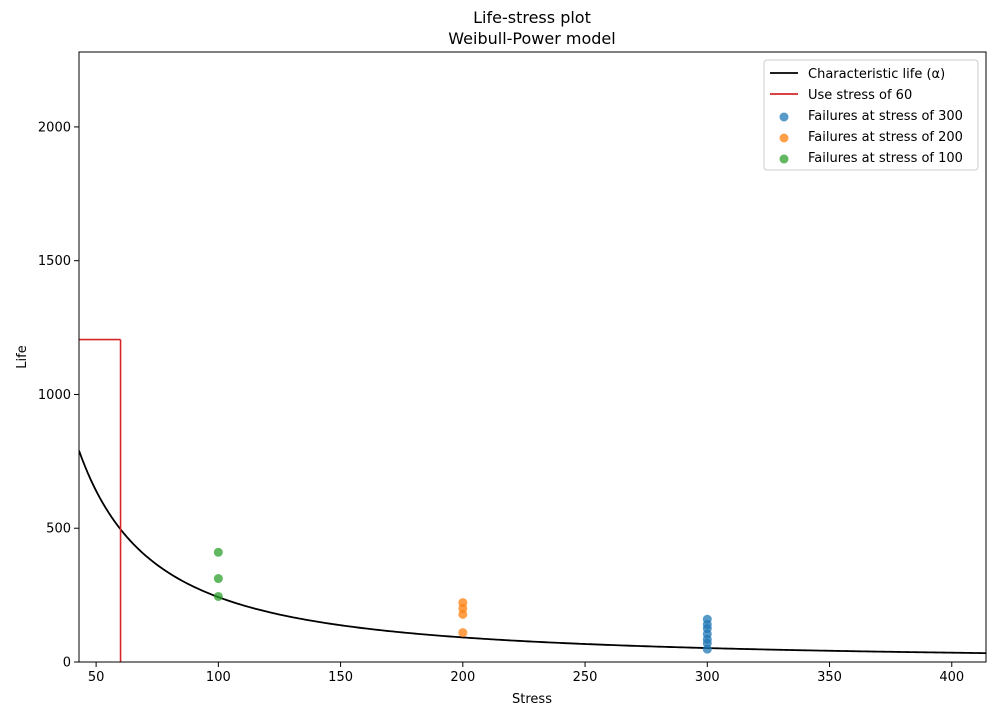 This screenshot has height=719, width=1000. What do you see at coordinates (585, 677) in the screenshot?
I see `x-tick-label: 250` at bounding box center [585, 677].